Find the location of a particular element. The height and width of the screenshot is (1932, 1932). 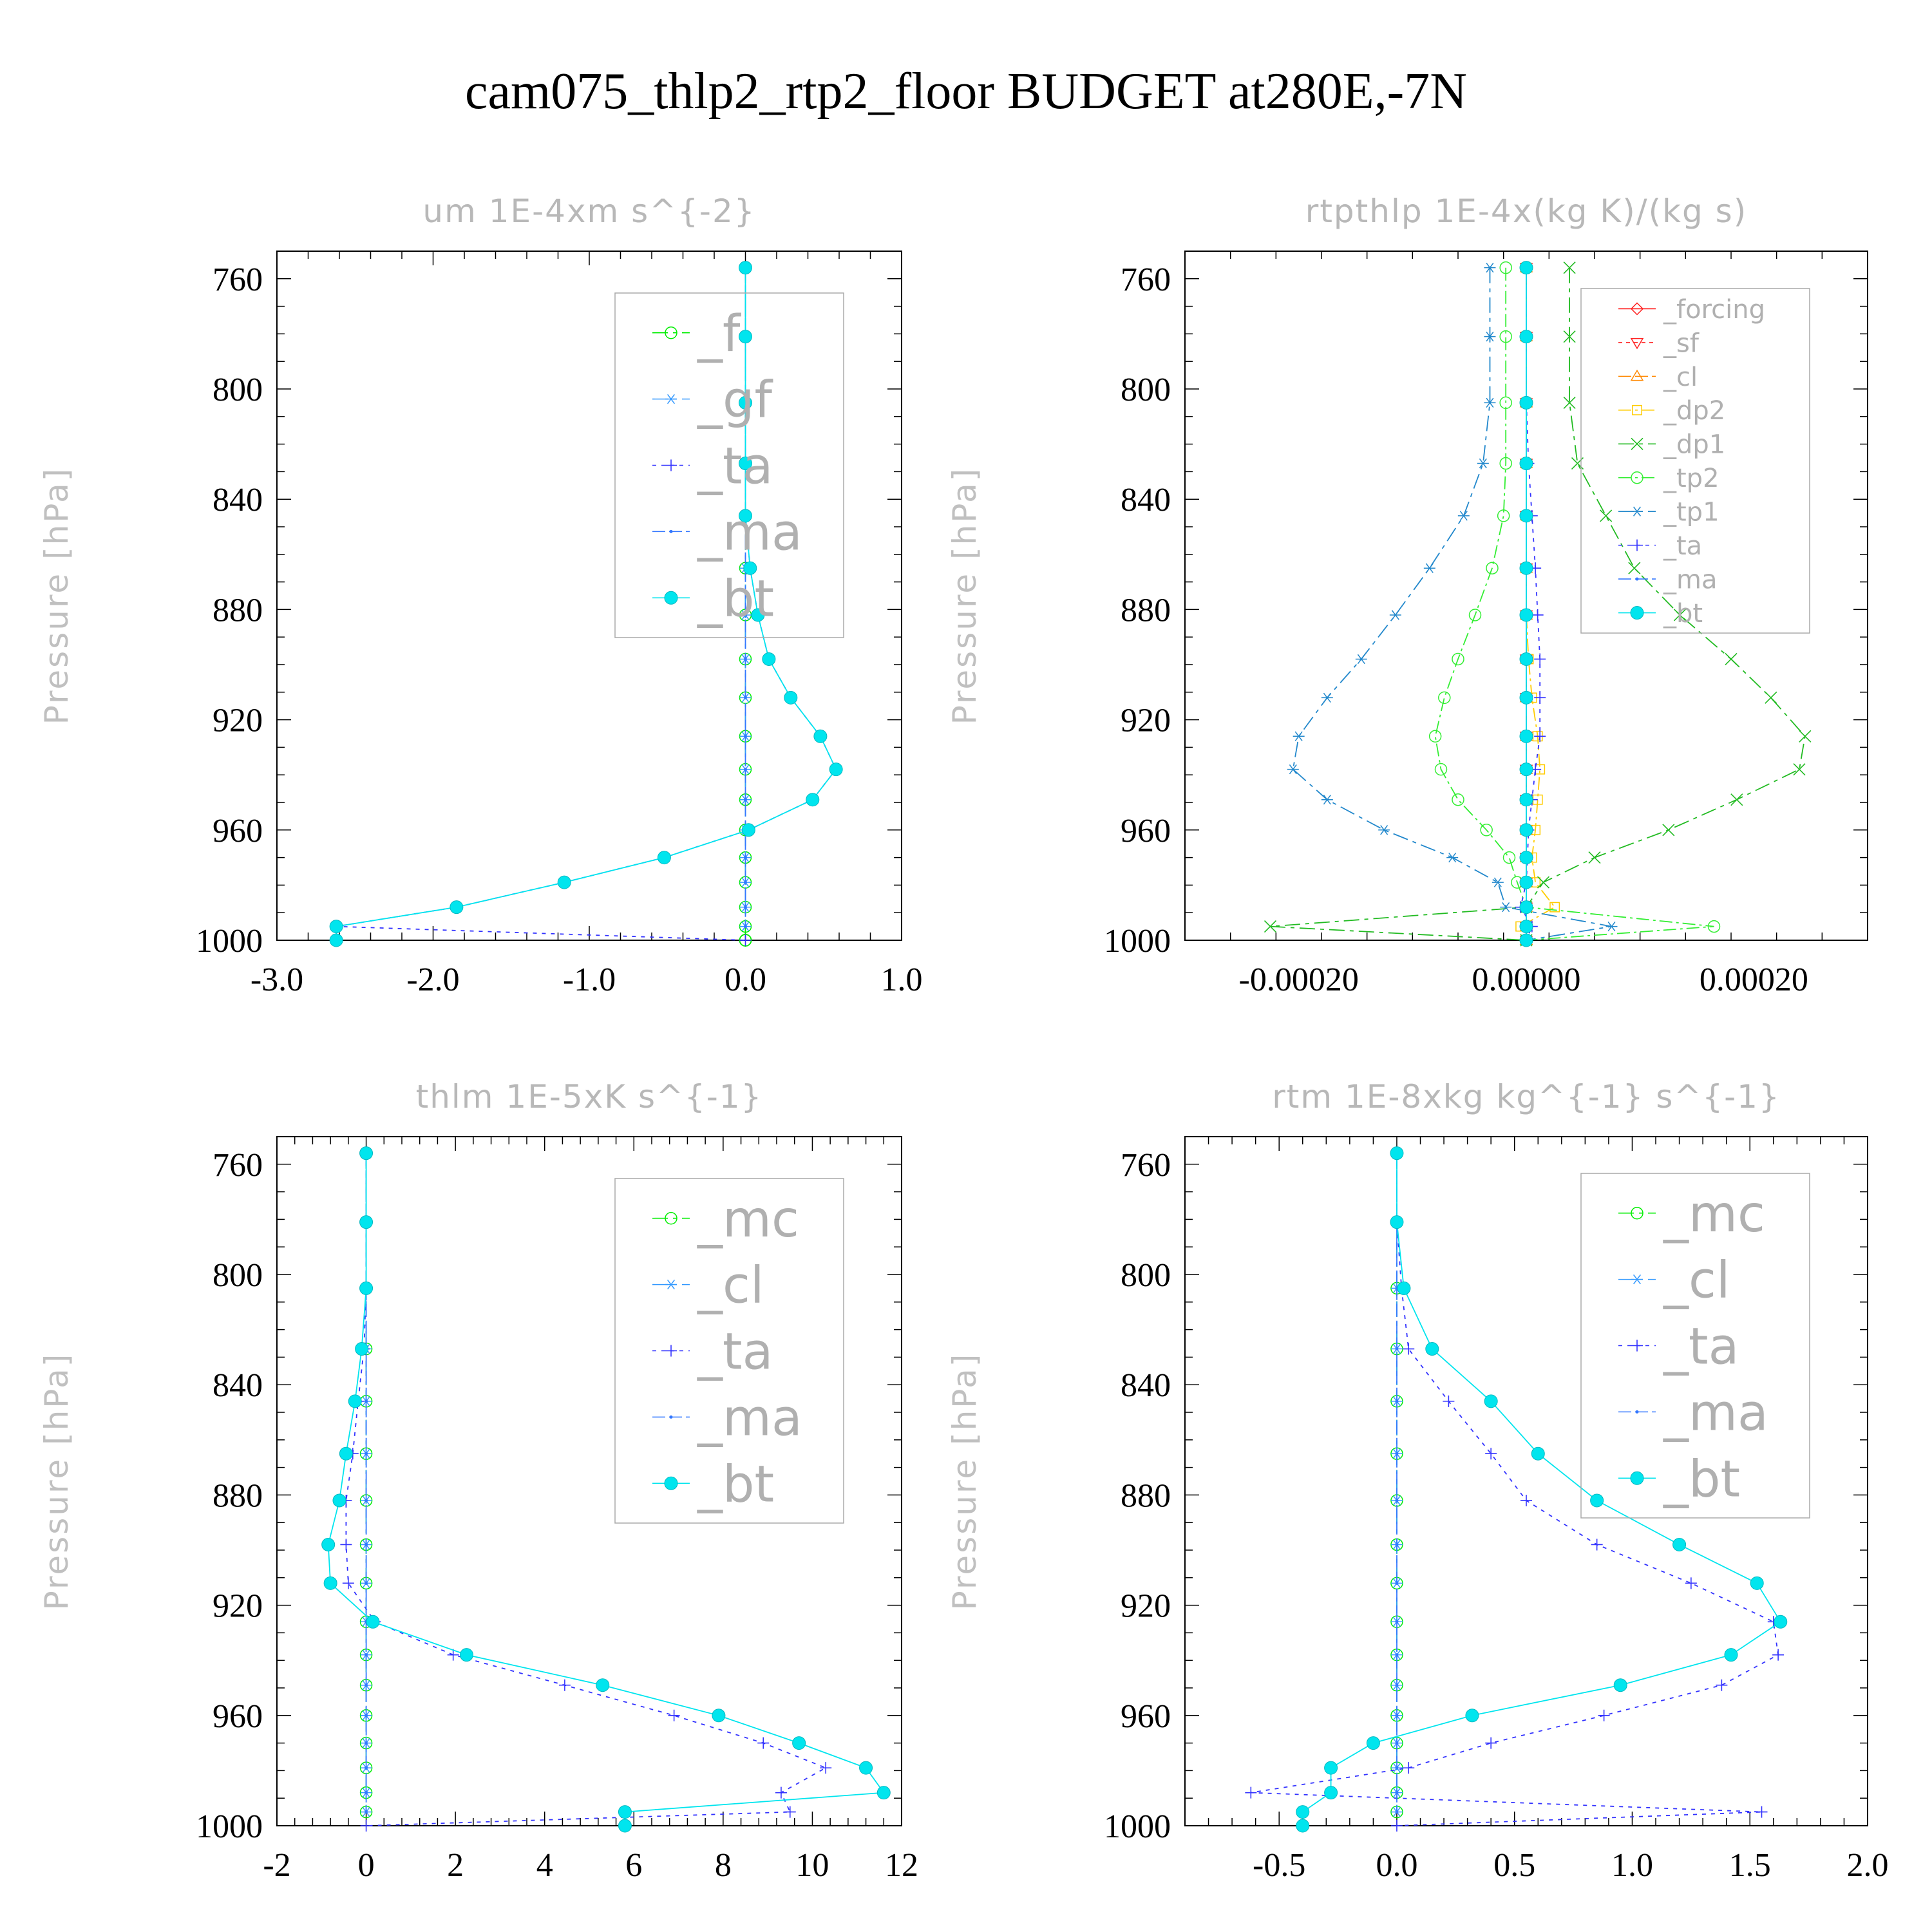

x-tick-label: 10 is located at coordinates (812, 1865).